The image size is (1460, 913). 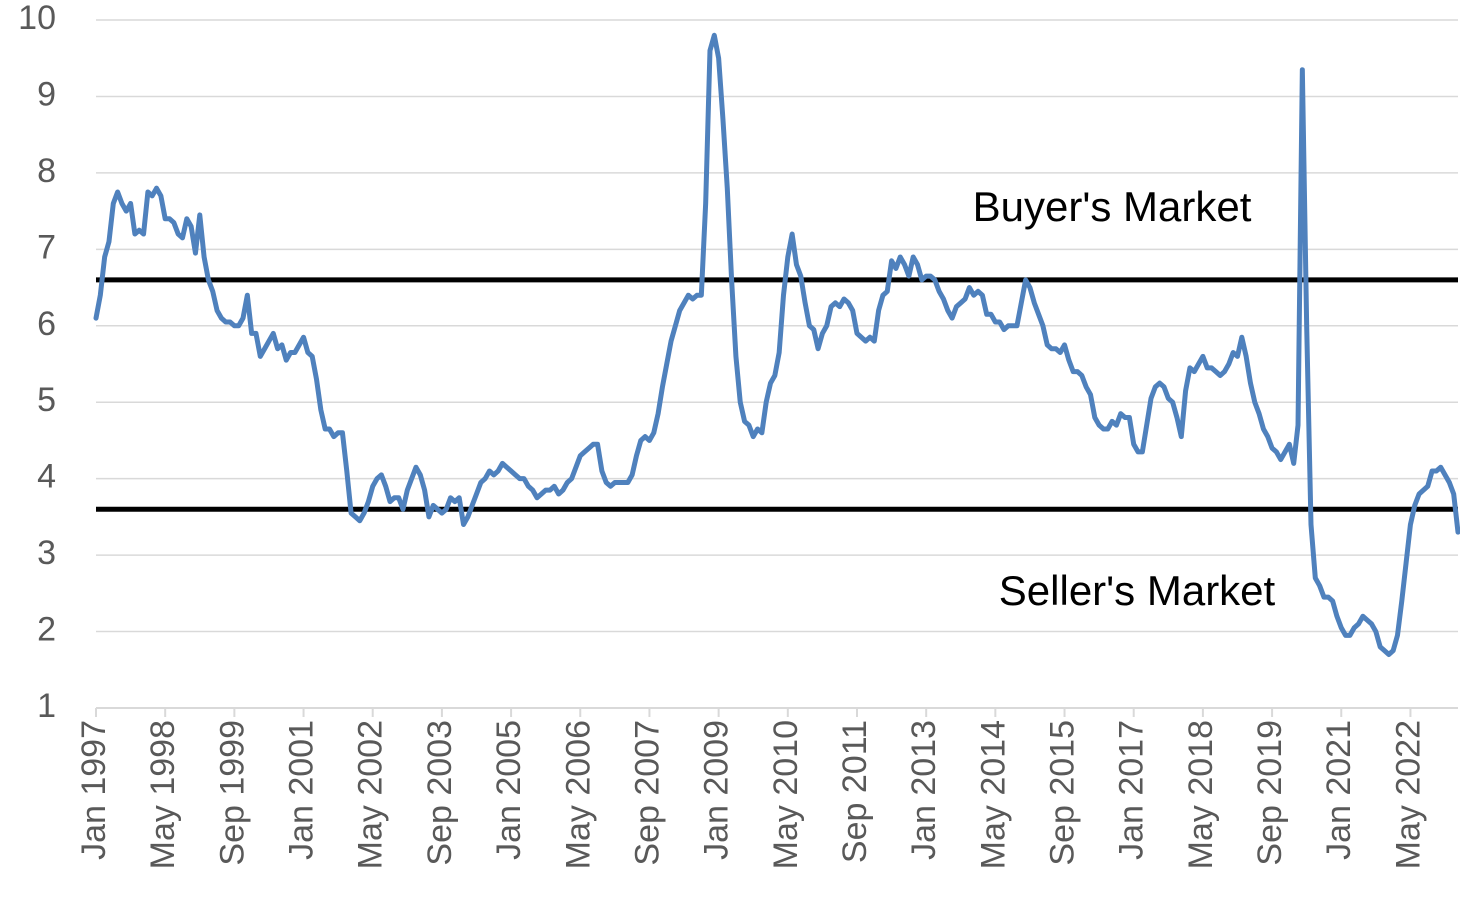 I want to click on y-tick-label: 5, so click(x=46, y=400).